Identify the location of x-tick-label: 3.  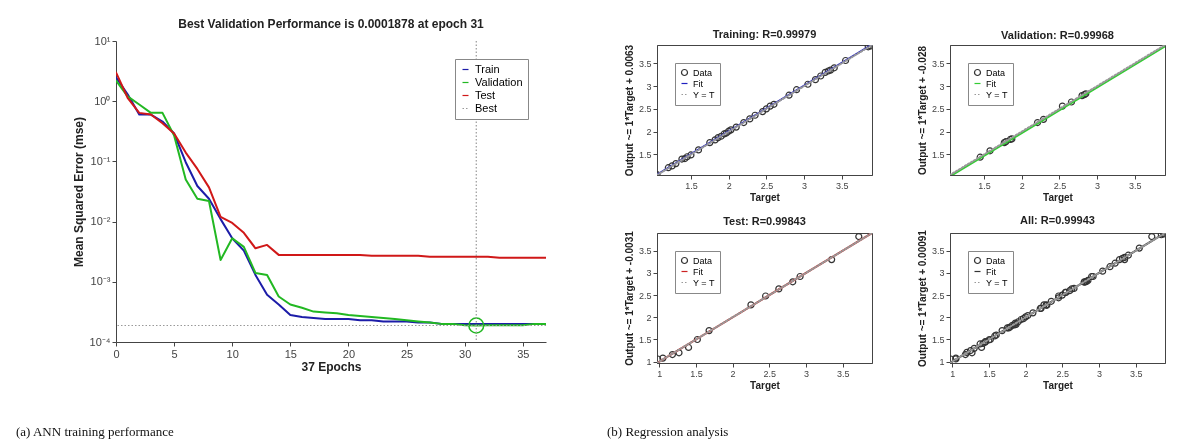
(1099, 373).